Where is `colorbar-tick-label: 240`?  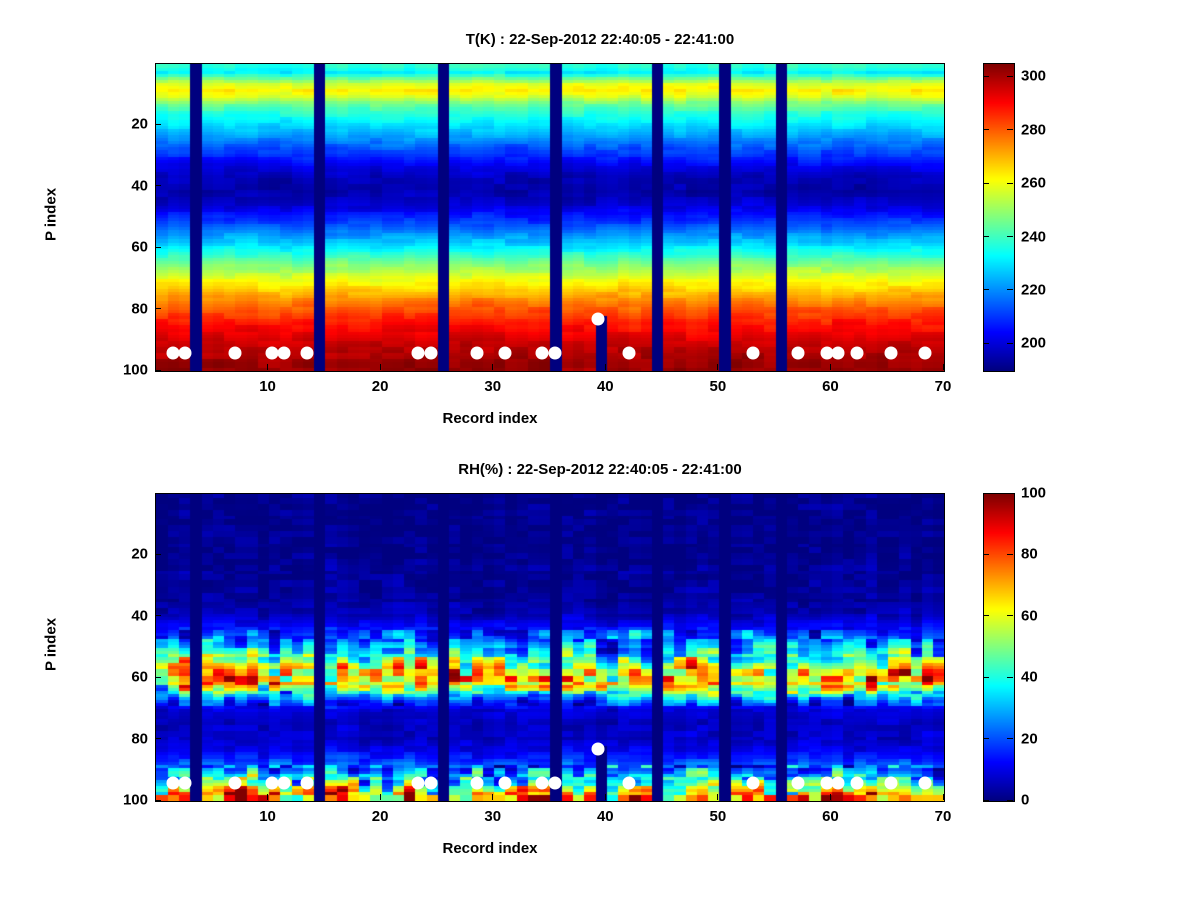 colorbar-tick-label: 240 is located at coordinates (1034, 237).